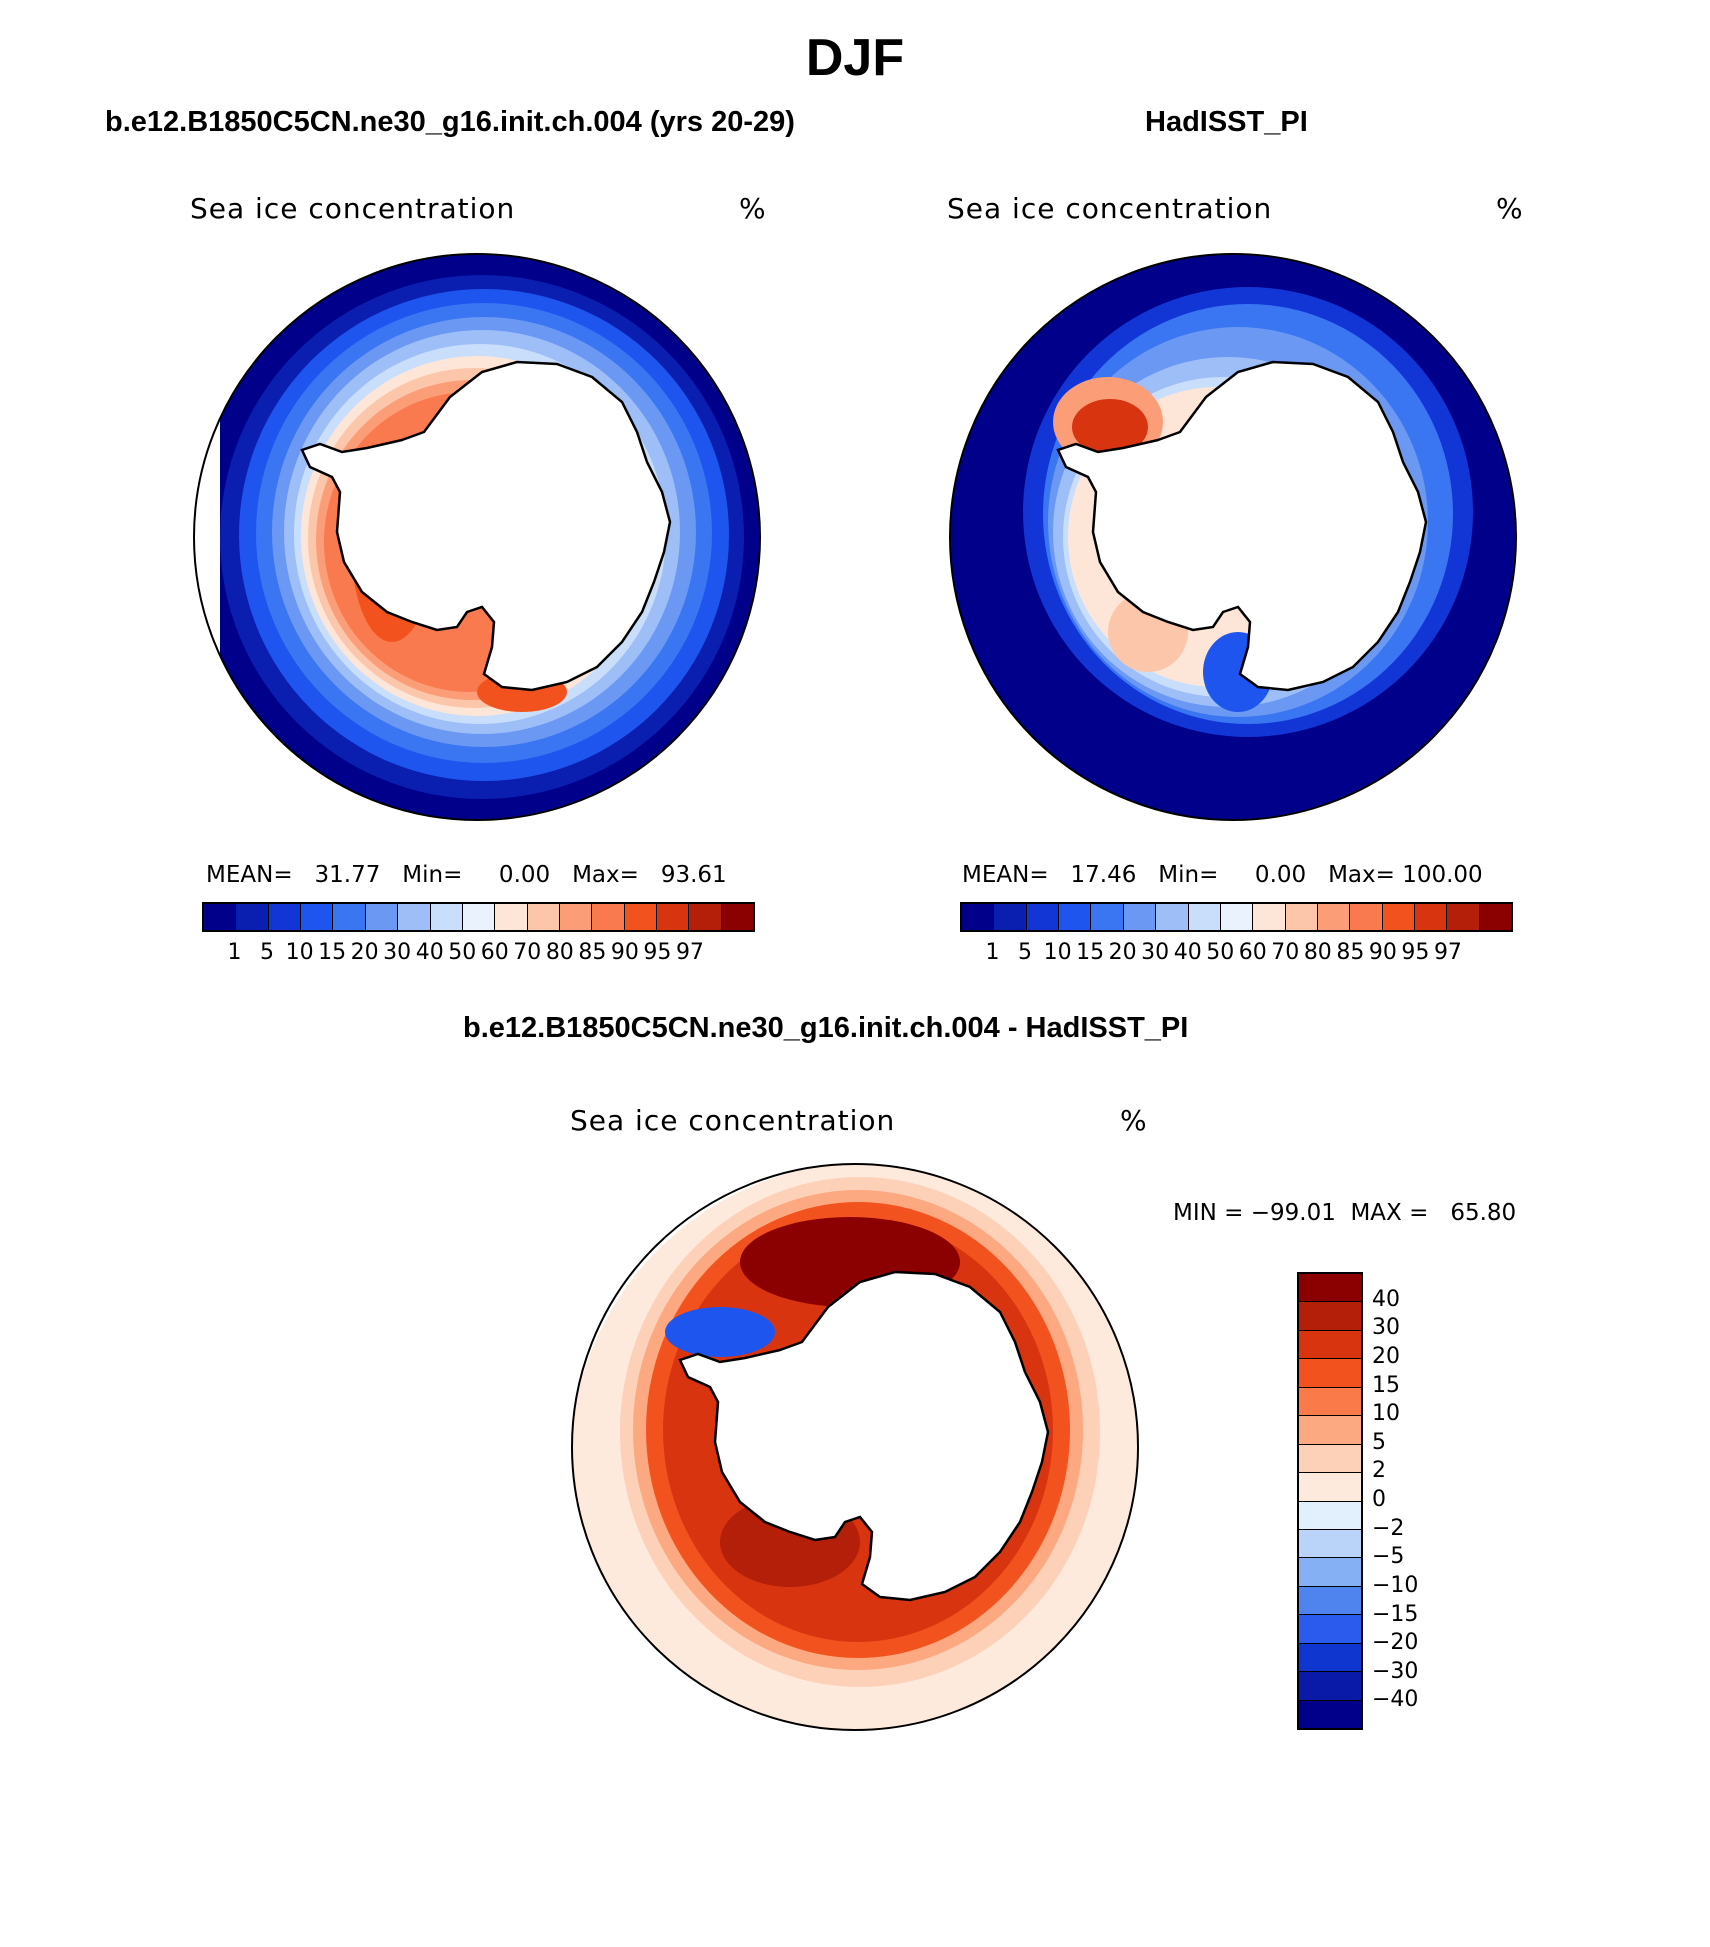  Describe the element at coordinates (864, 1436) in the screenshot. I see `diff-antarctica-landmass` at that location.